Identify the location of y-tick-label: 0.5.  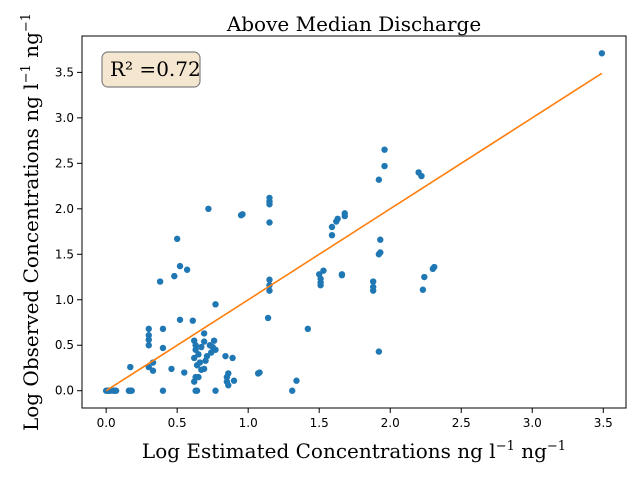
(64, 345).